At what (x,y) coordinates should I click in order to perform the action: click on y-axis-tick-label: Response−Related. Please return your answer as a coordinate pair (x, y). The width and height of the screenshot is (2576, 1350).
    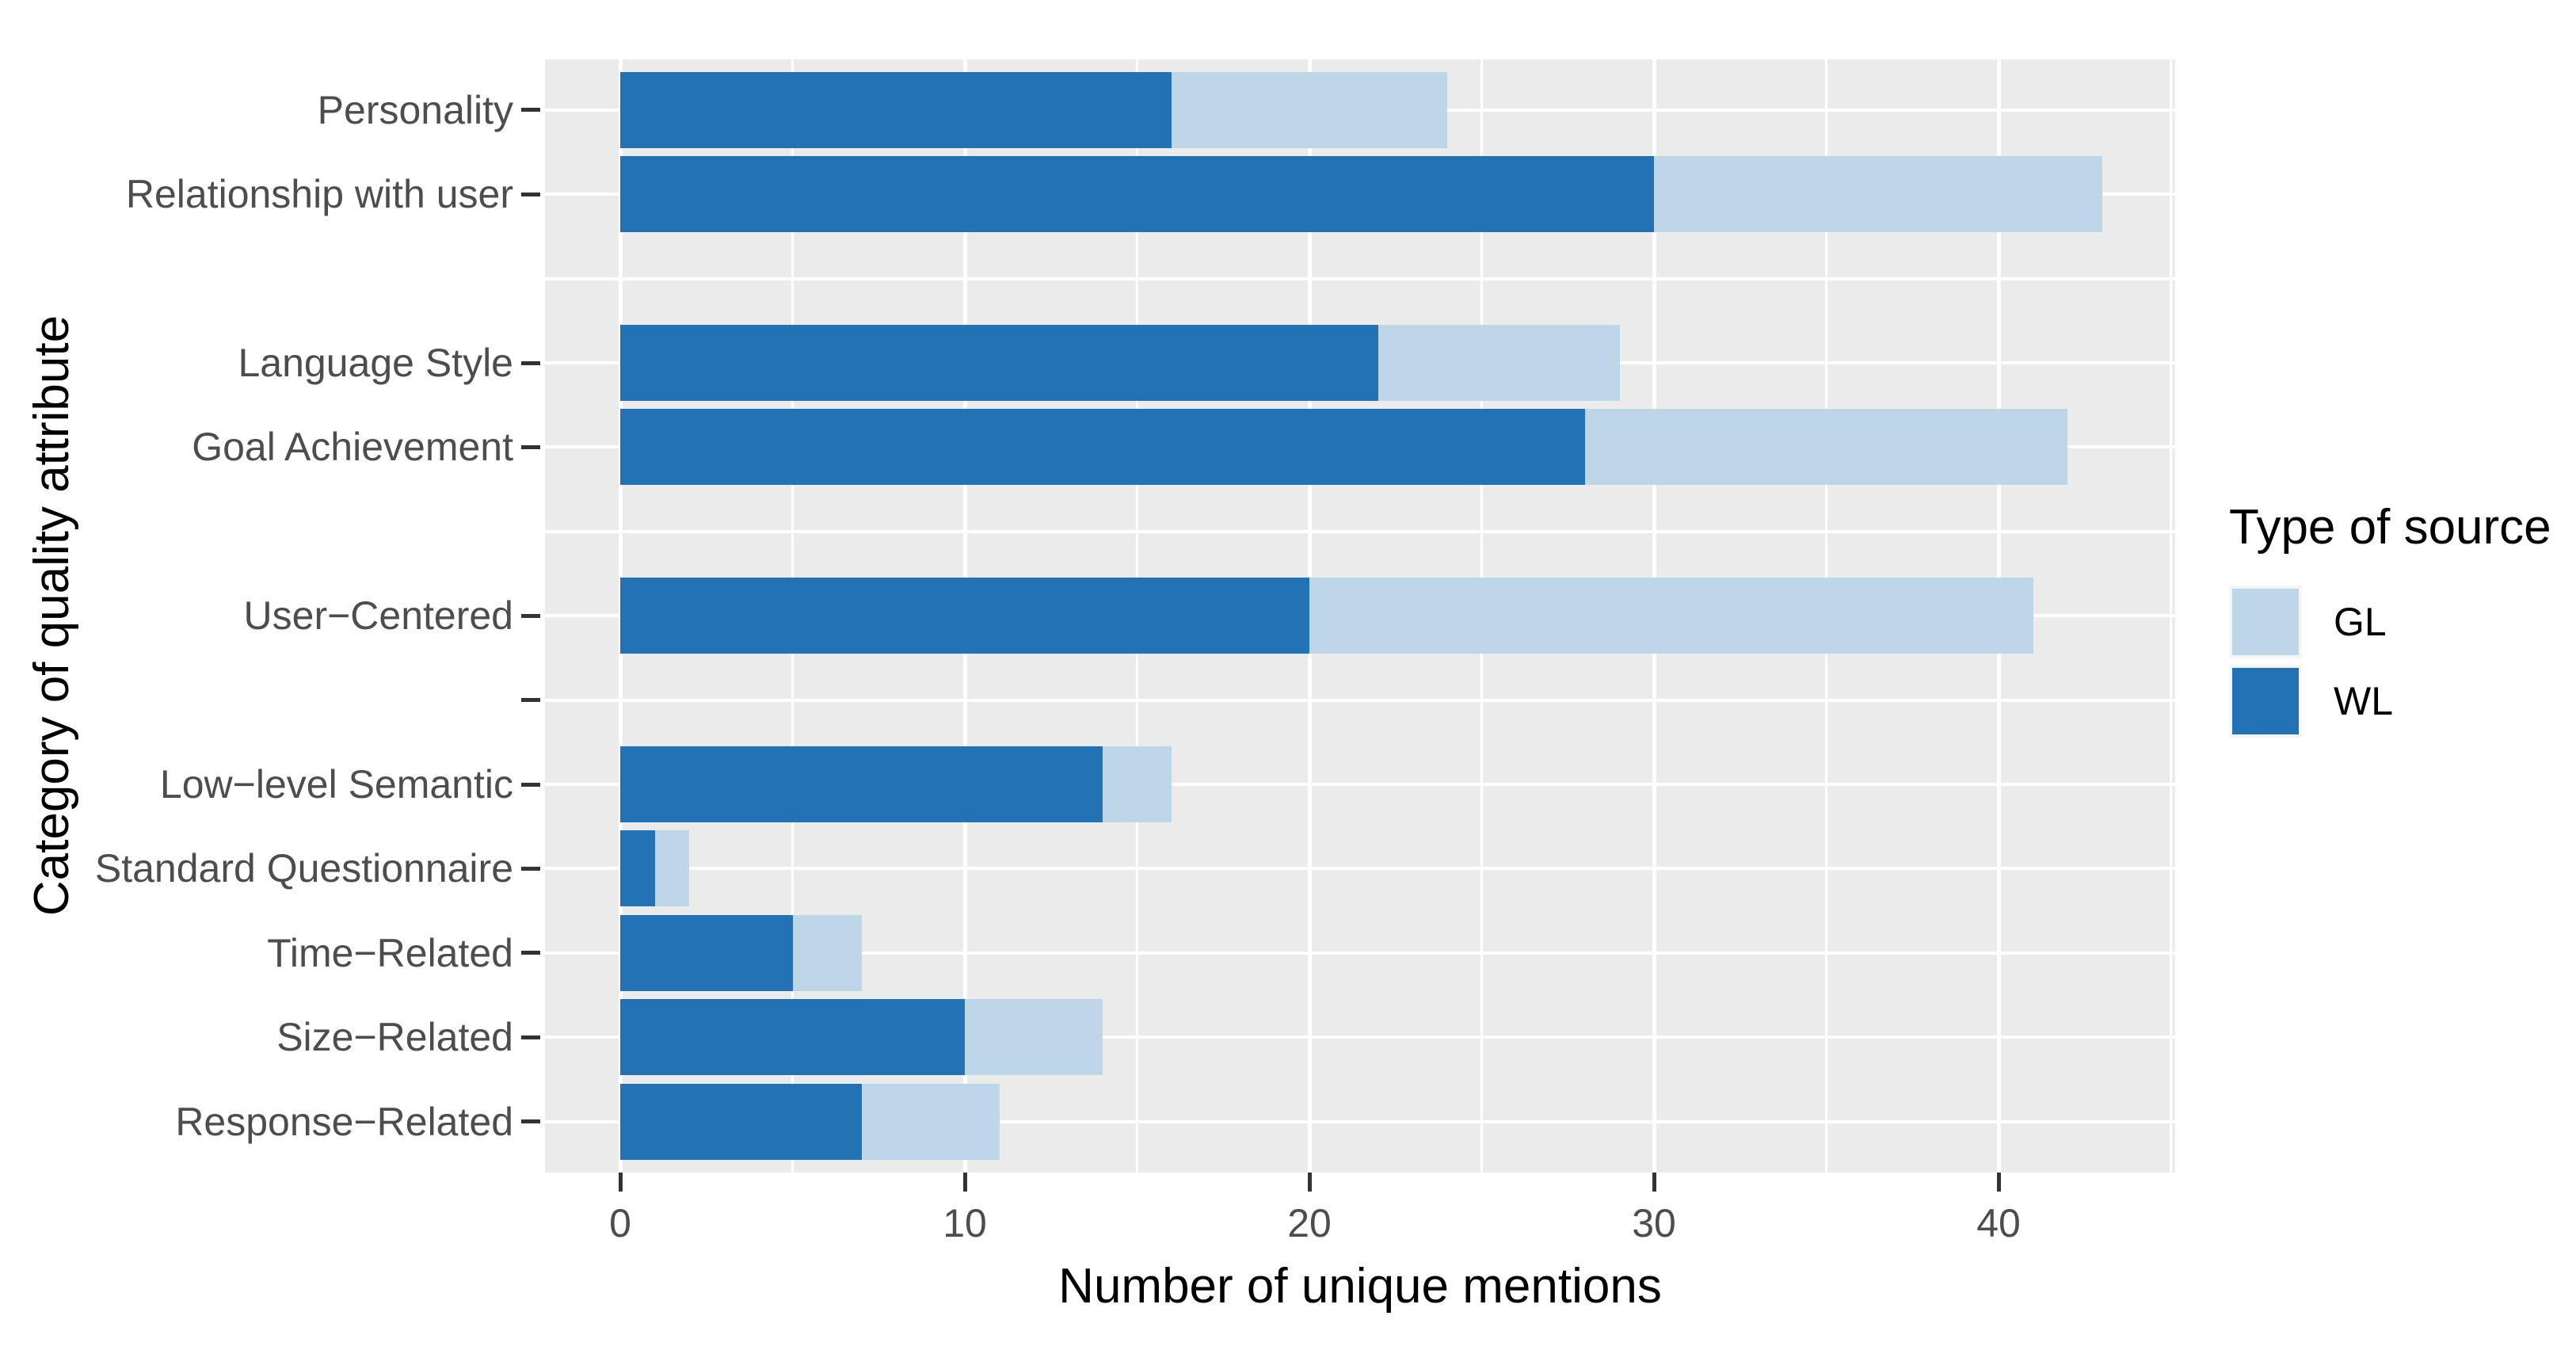
    Looking at the image, I should click on (344, 1121).